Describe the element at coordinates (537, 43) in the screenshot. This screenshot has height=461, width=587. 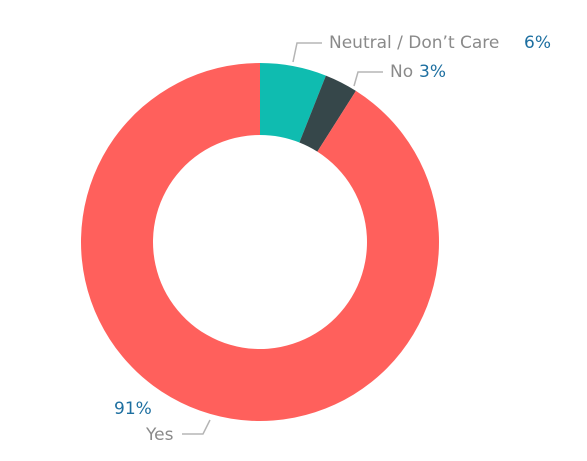
I see `slice-value-neutral: 6%` at that location.